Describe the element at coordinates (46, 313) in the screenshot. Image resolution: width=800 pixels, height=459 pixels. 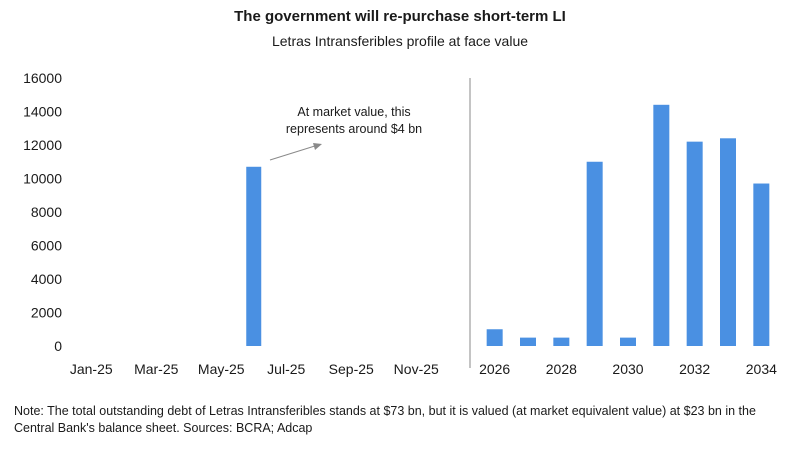
I see `y-tick-label: 2000` at that location.